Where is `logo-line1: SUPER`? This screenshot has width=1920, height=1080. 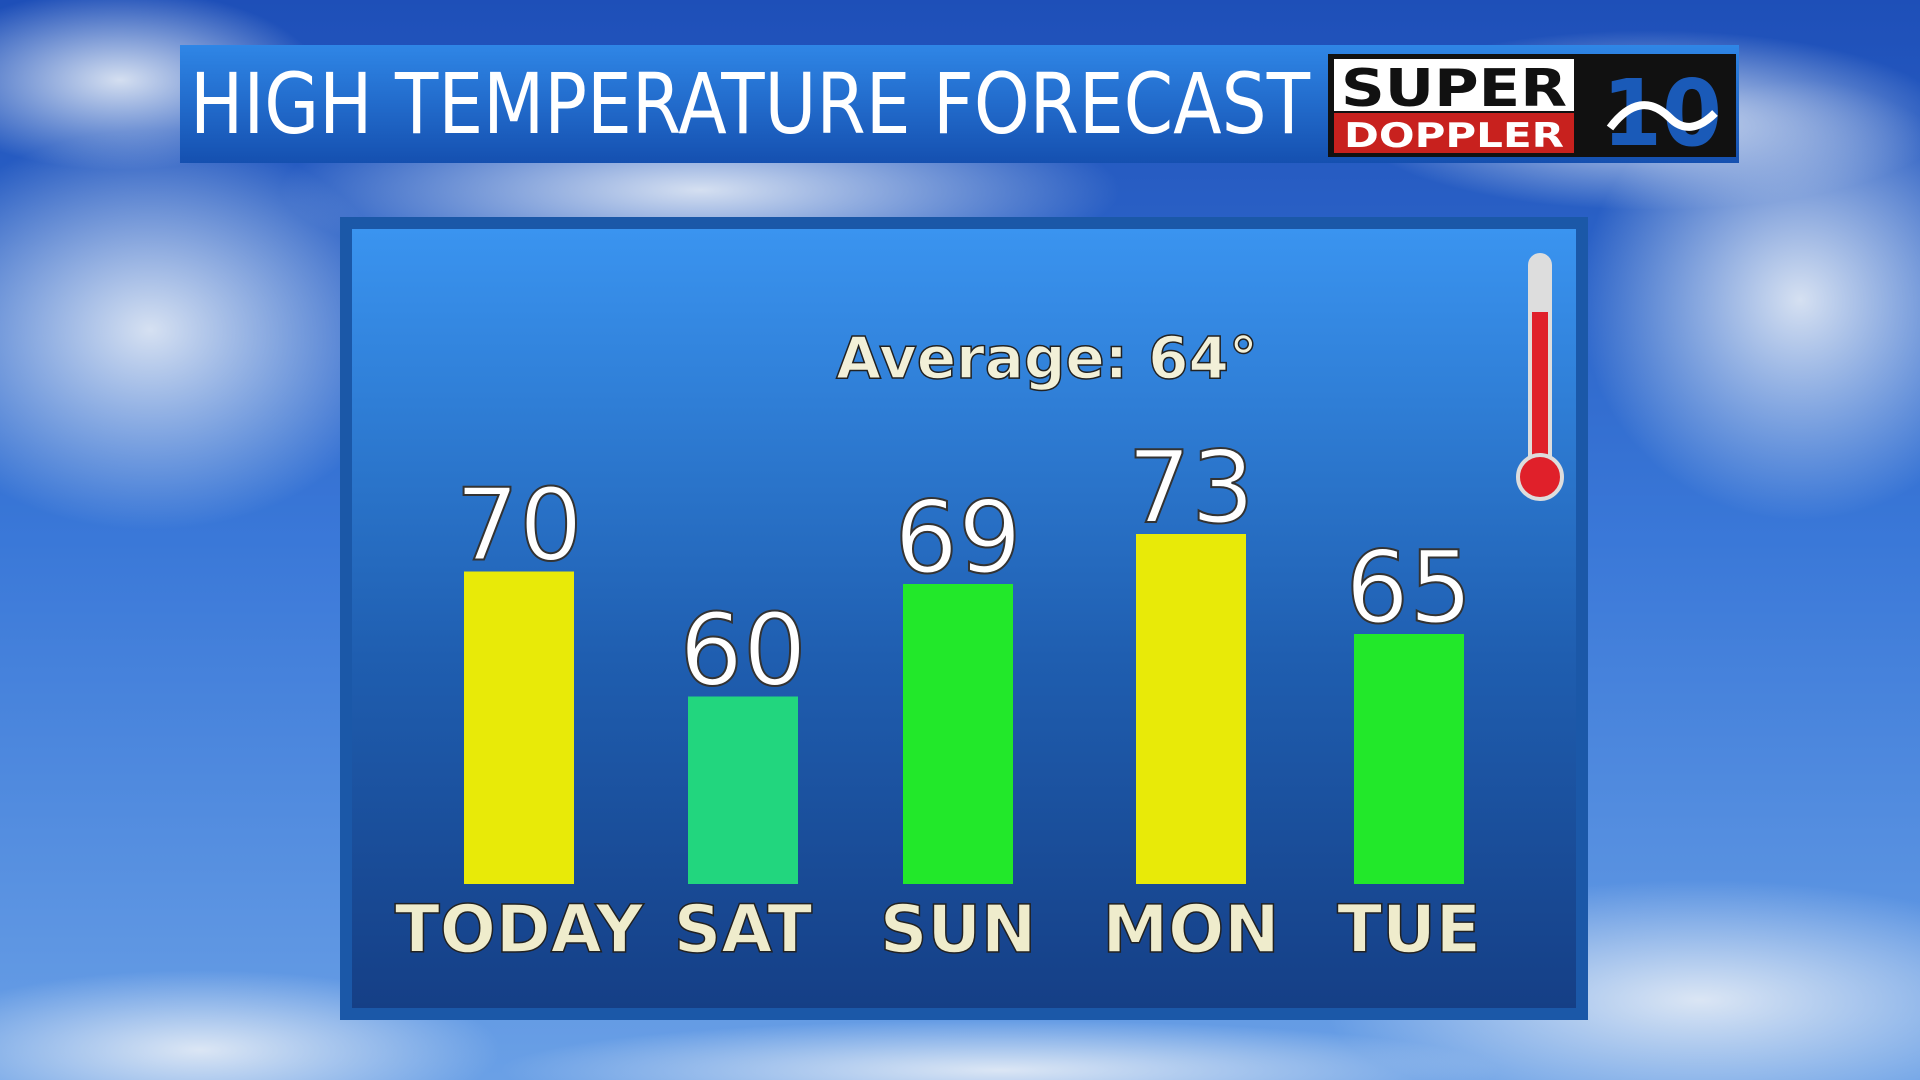
logo-line1: SUPER is located at coordinates (1454, 89).